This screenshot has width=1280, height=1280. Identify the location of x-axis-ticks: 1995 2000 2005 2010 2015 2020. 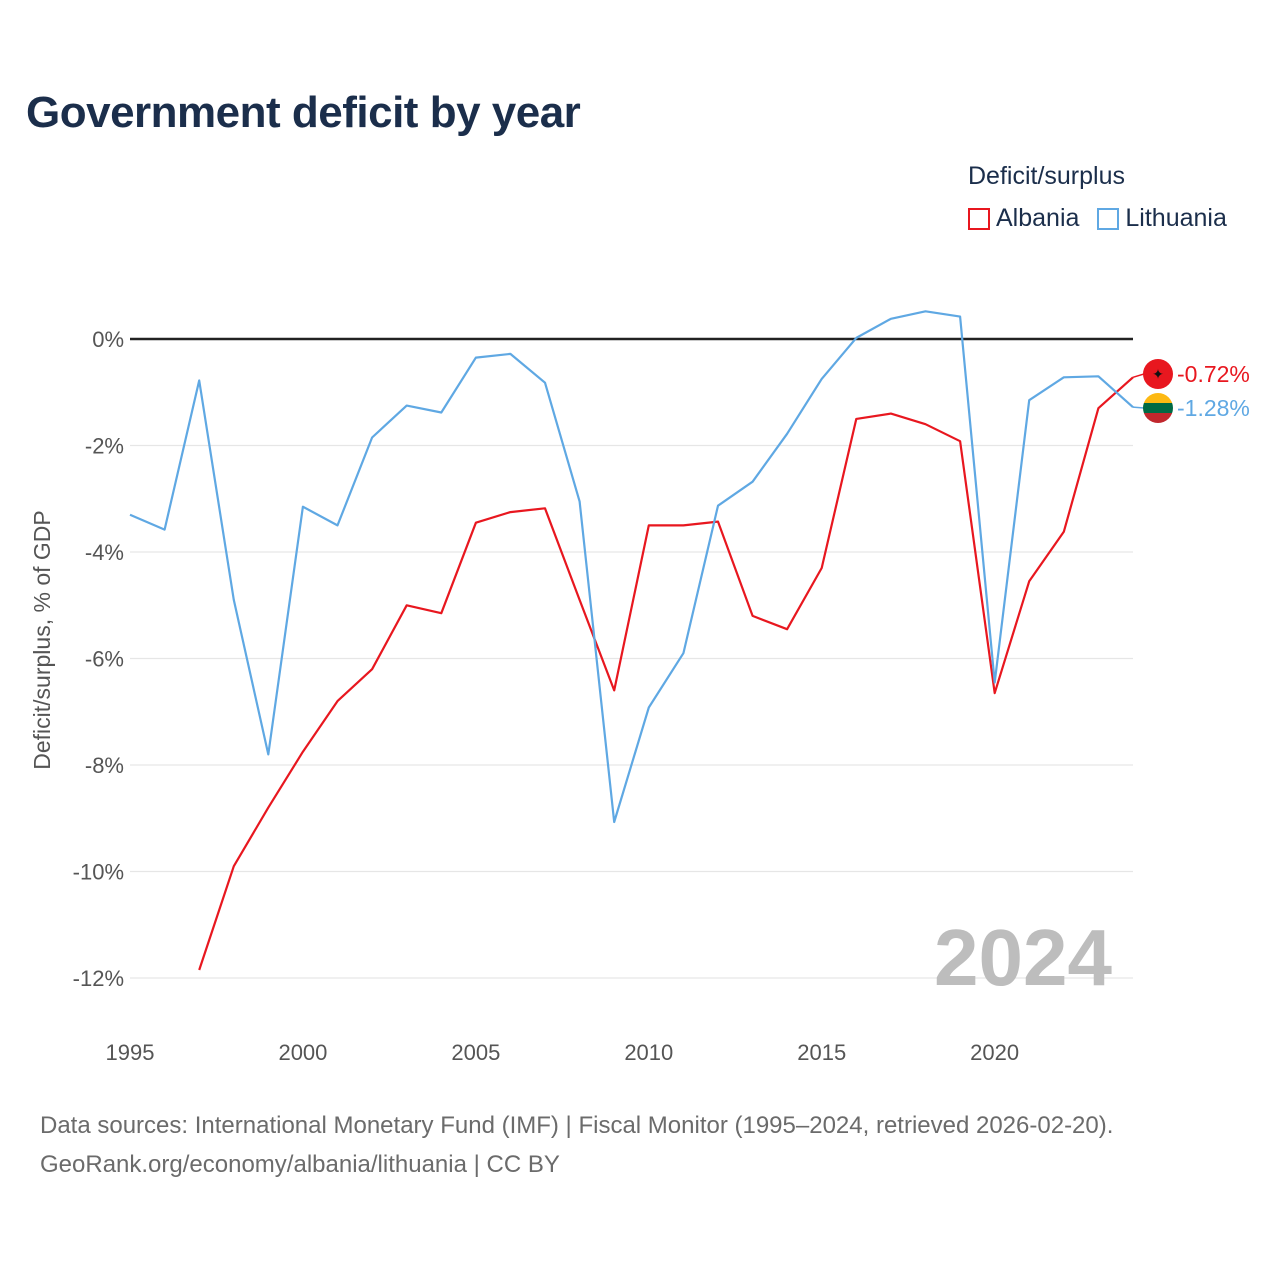
(563, 1052).